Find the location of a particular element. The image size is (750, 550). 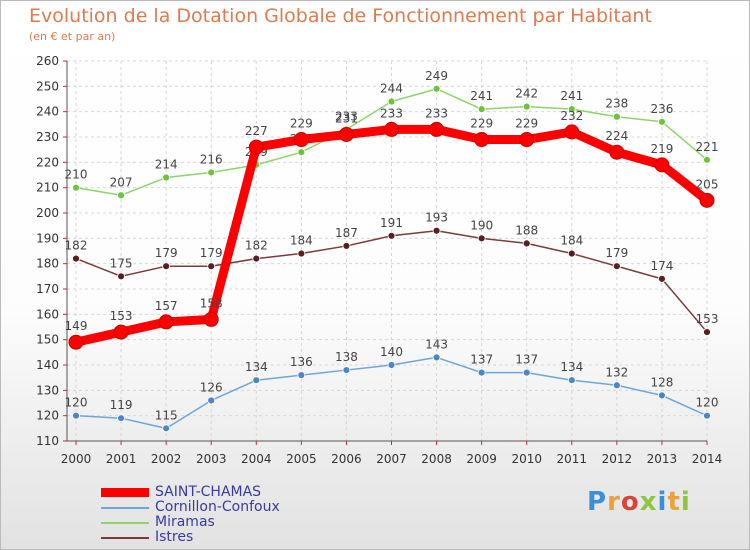

data-label: 134 is located at coordinates (256, 367).